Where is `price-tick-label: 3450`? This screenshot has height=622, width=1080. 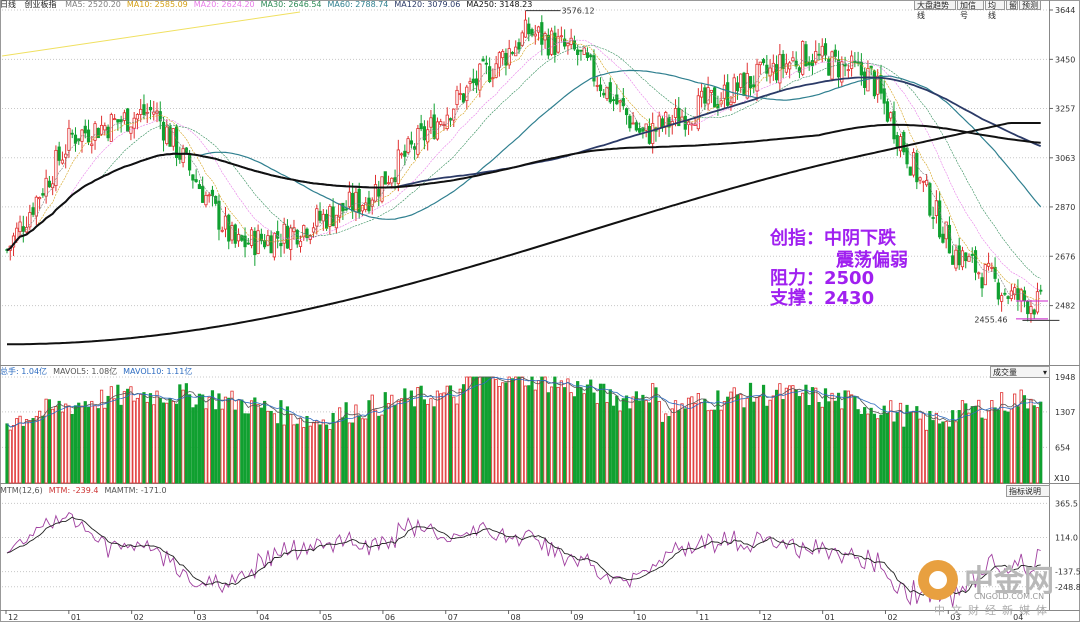
price-tick-label: 3450 is located at coordinates (1065, 59).